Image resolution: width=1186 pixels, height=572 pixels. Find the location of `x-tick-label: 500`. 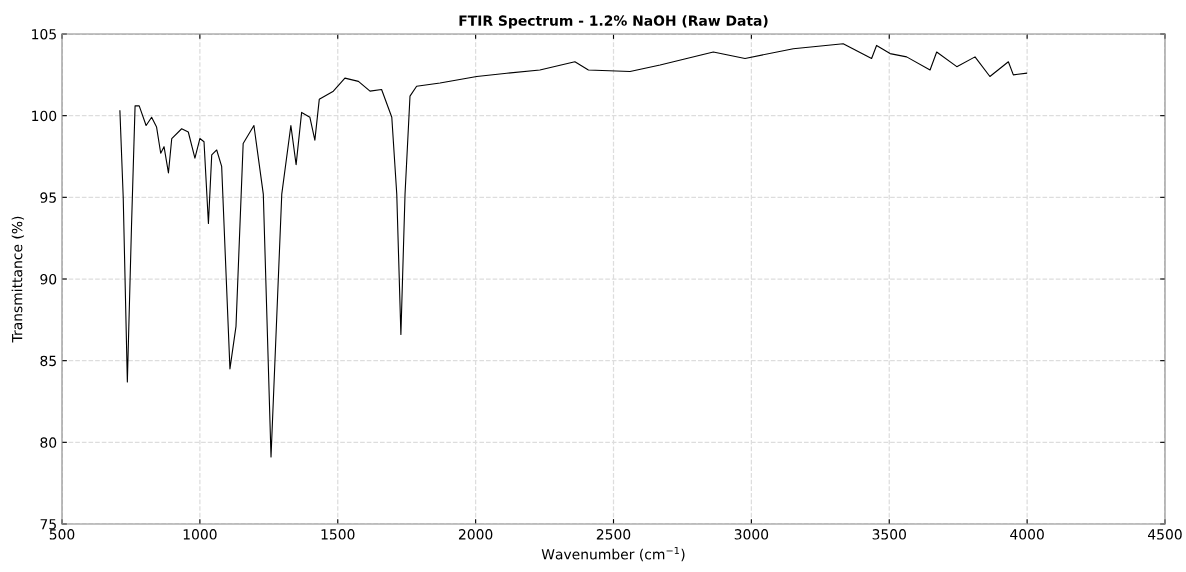

x-tick-label: 500 is located at coordinates (62, 534).